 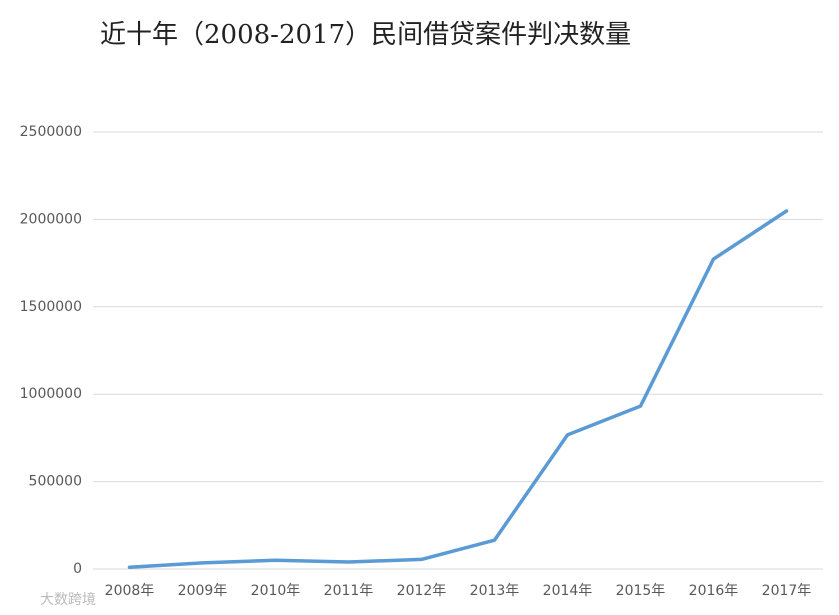 I want to click on y-tick-label: 2000000, so click(x=51, y=219).